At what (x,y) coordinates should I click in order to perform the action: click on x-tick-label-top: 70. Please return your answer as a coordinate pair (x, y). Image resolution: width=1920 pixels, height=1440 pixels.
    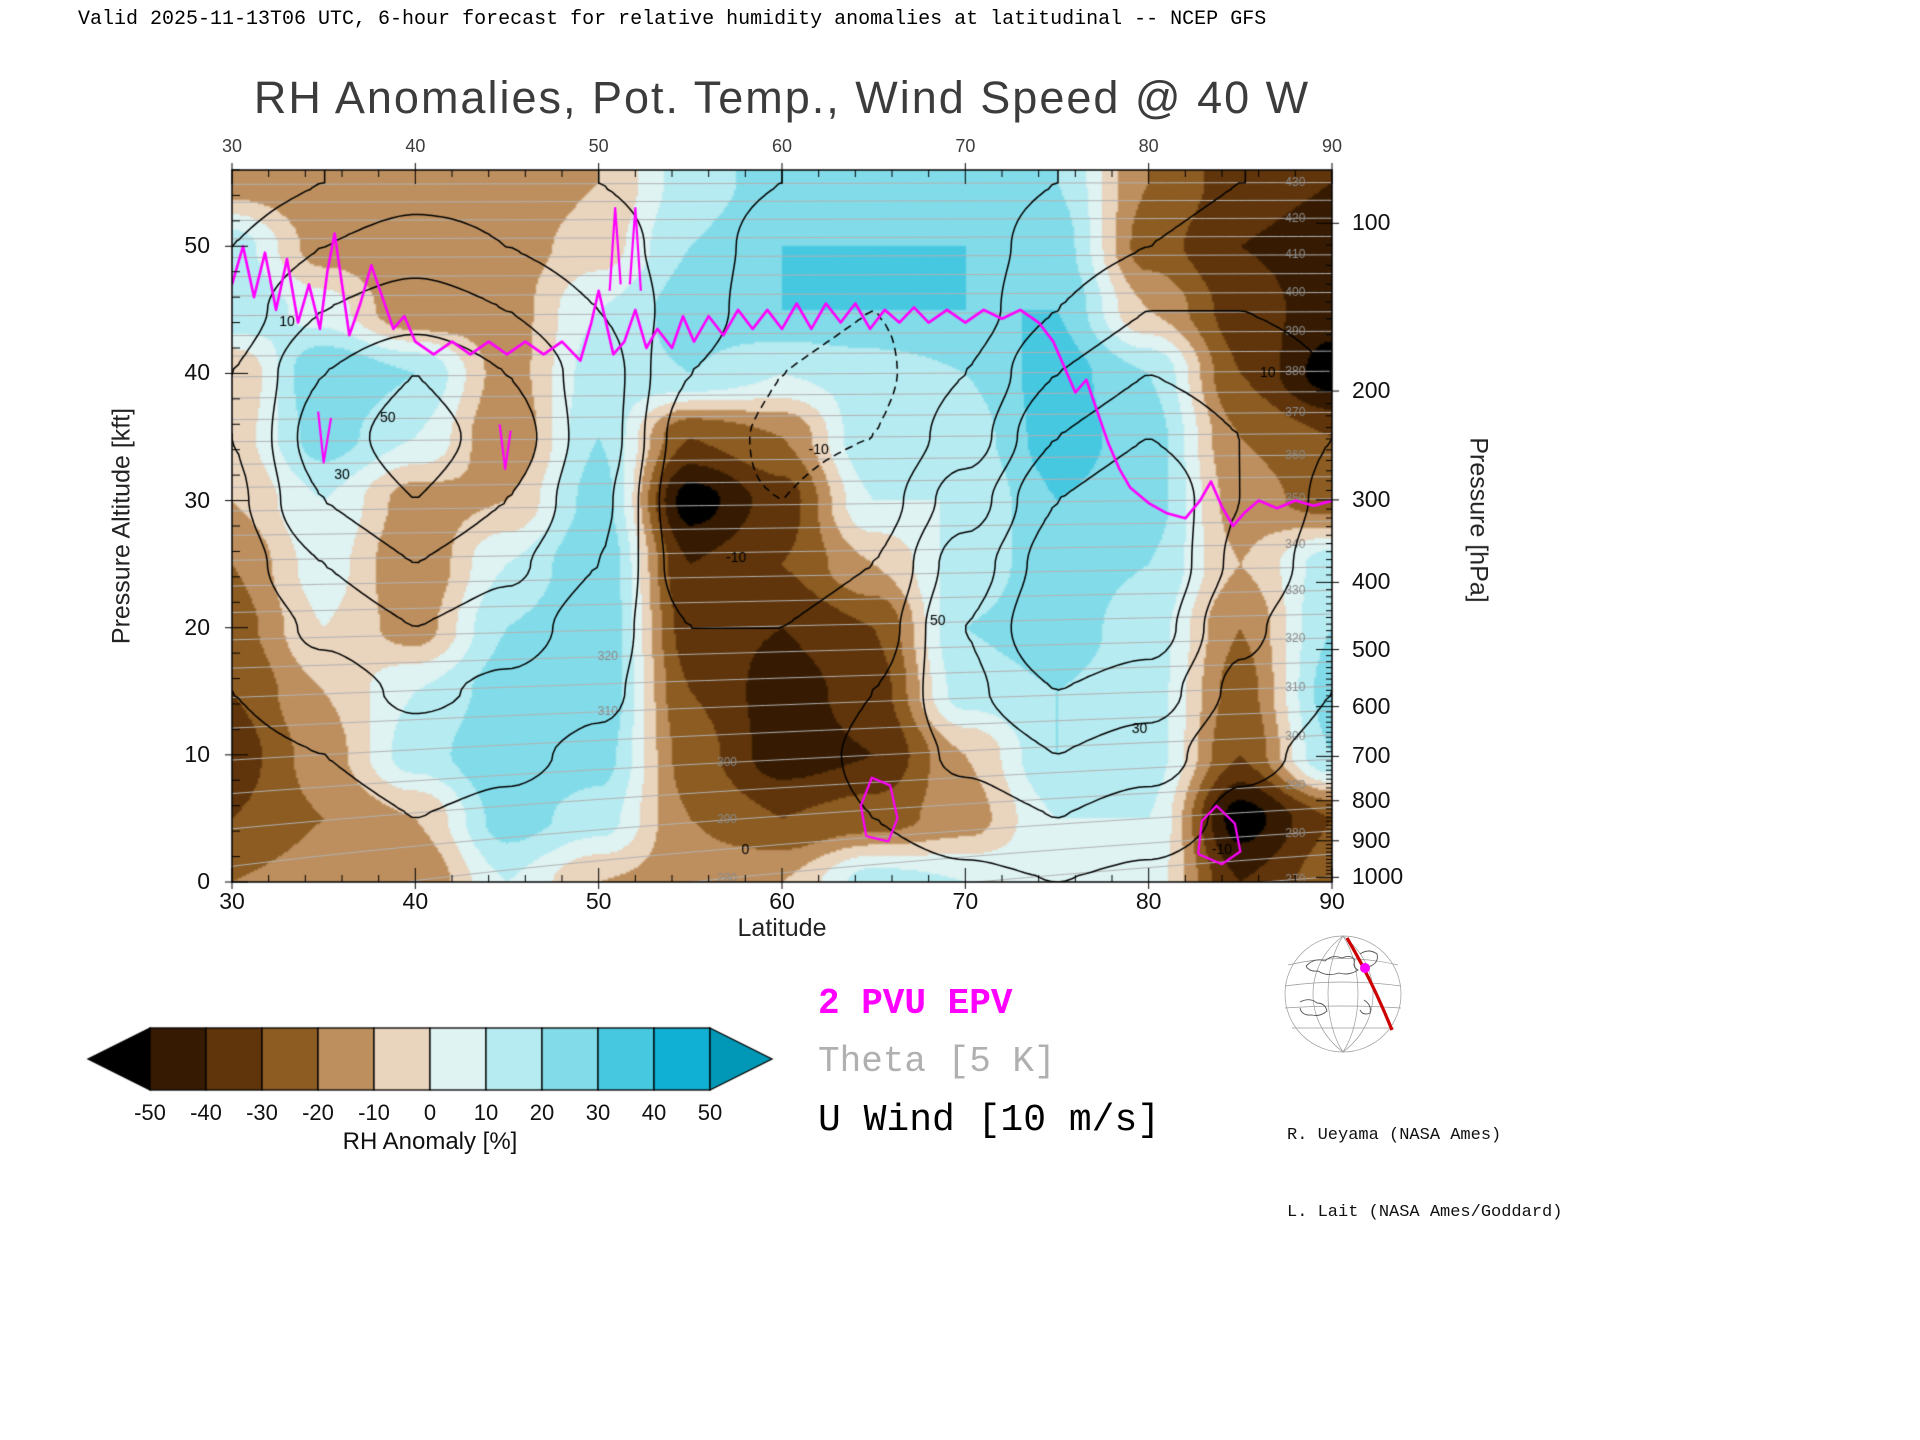
    Looking at the image, I should click on (965, 146).